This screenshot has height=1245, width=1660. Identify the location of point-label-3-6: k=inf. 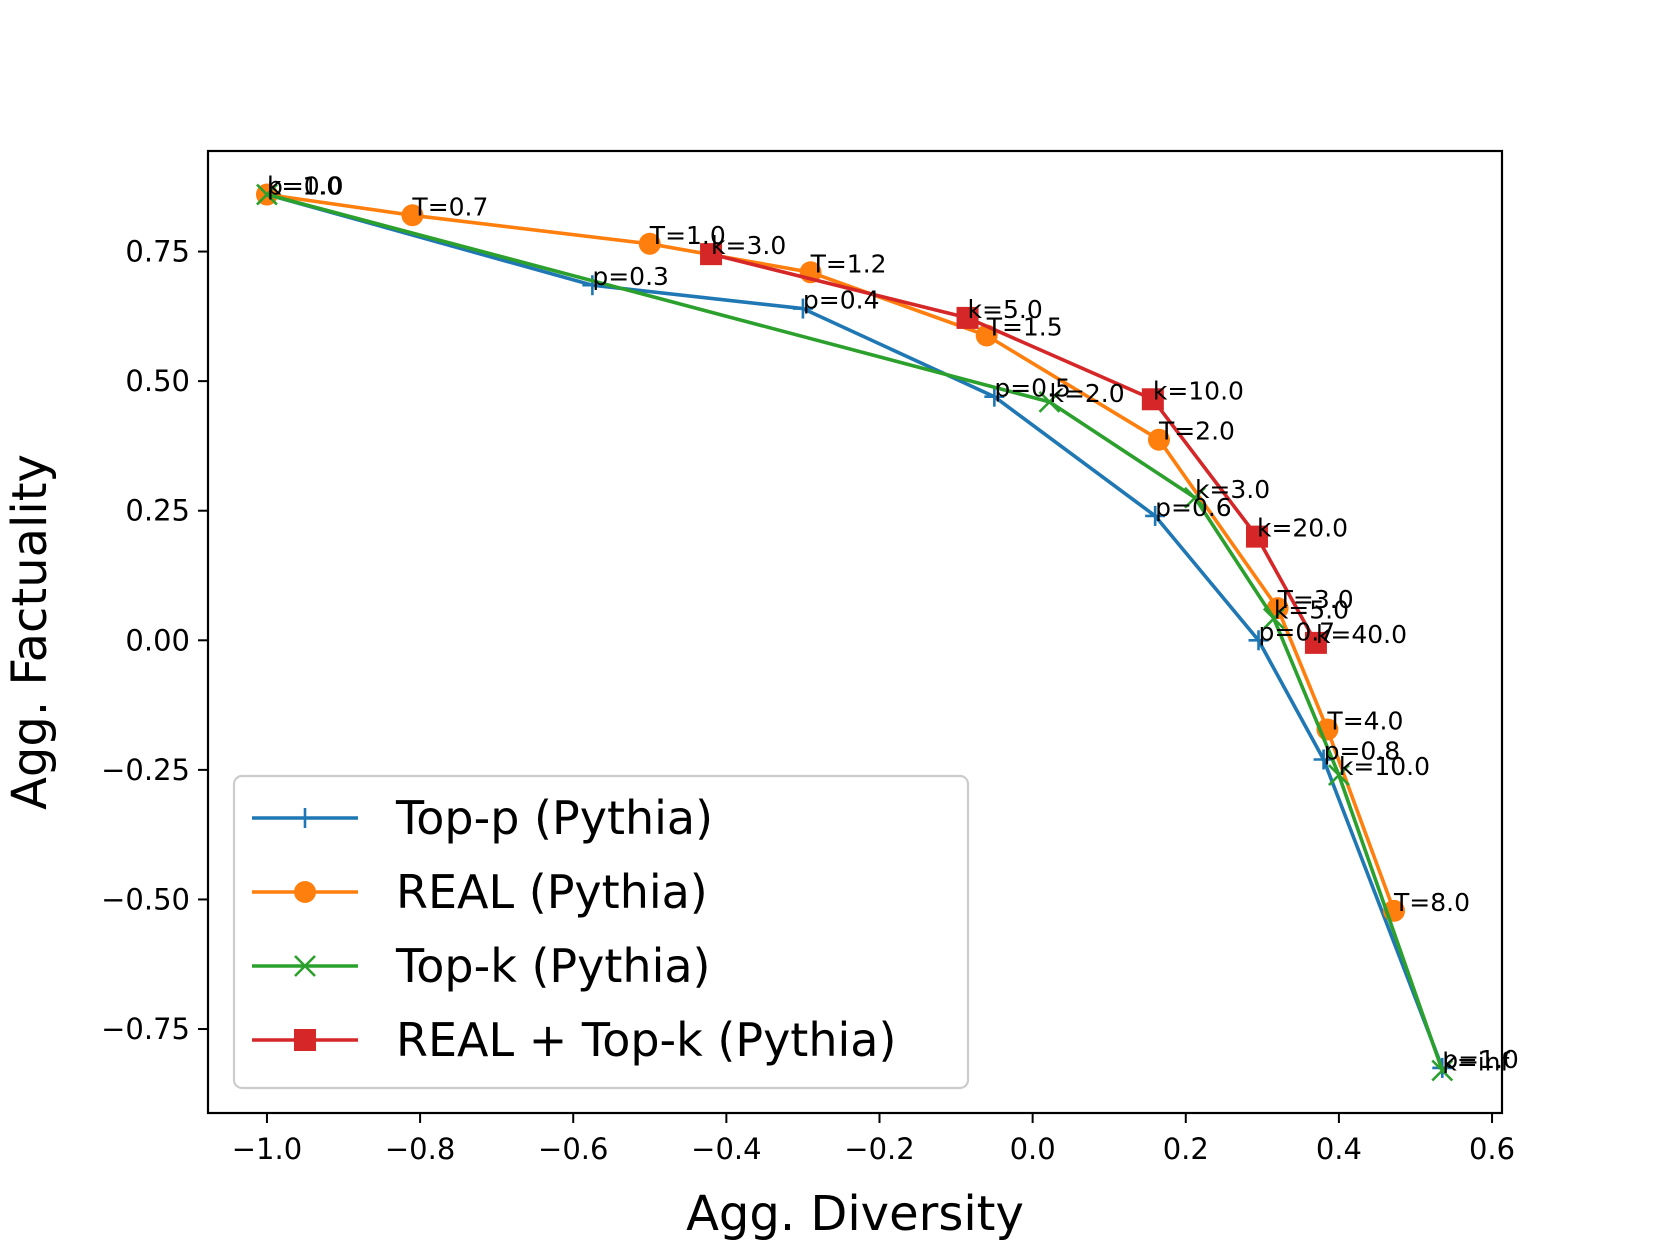
(1476, 1061).